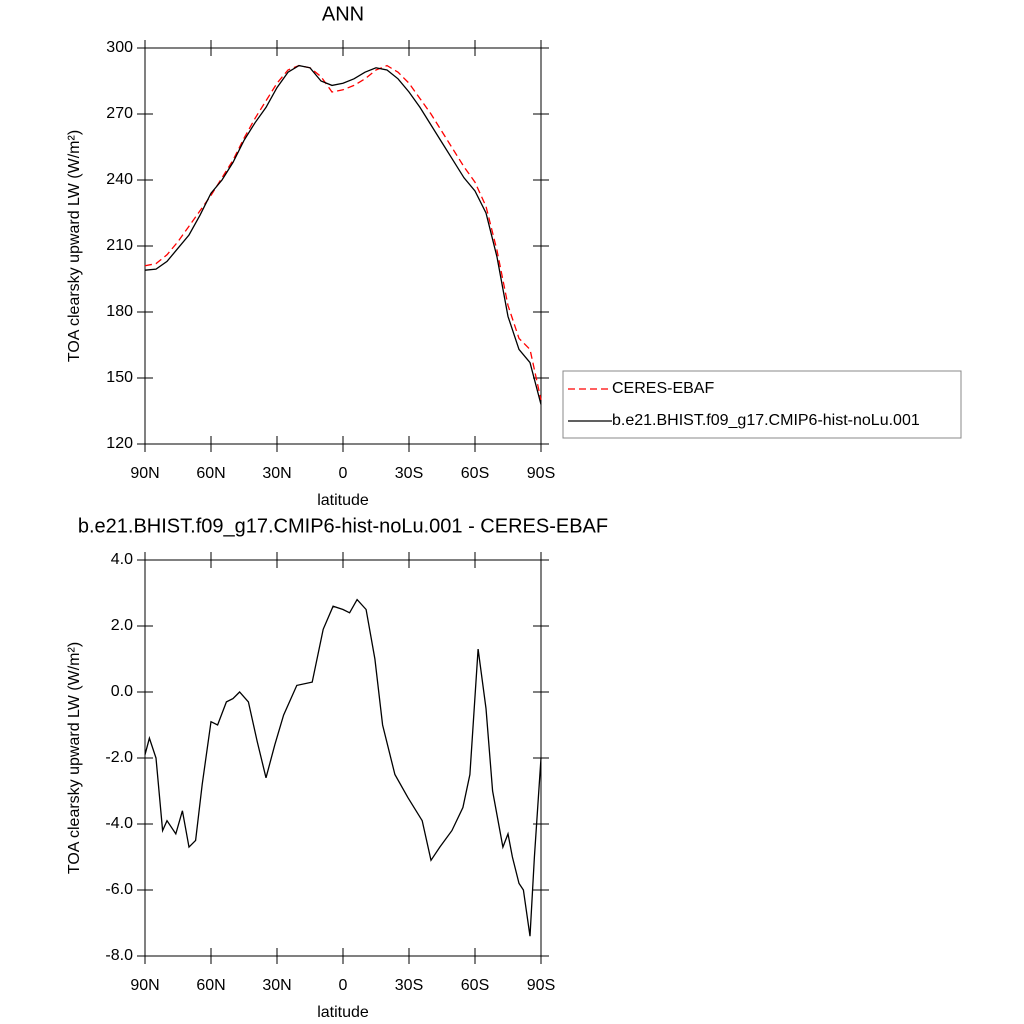 The height and width of the screenshot is (1024, 1024). I want to click on y-tick-label: 0.0, so click(122, 691).